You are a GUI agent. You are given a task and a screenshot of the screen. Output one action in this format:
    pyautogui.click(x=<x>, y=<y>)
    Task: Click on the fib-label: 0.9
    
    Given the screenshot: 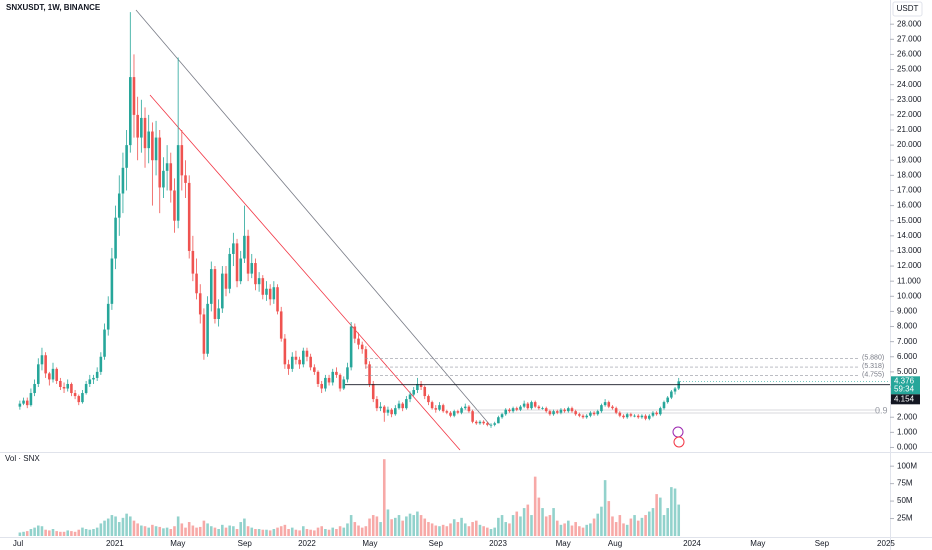 What is the action you would take?
    pyautogui.click(x=881, y=410)
    